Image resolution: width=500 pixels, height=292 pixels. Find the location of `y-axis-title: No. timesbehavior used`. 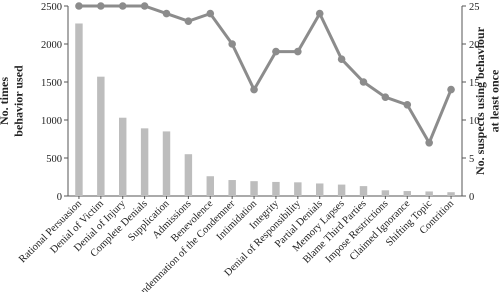

y-axis-title: No. timesbehavior used is located at coordinates (12, 101).